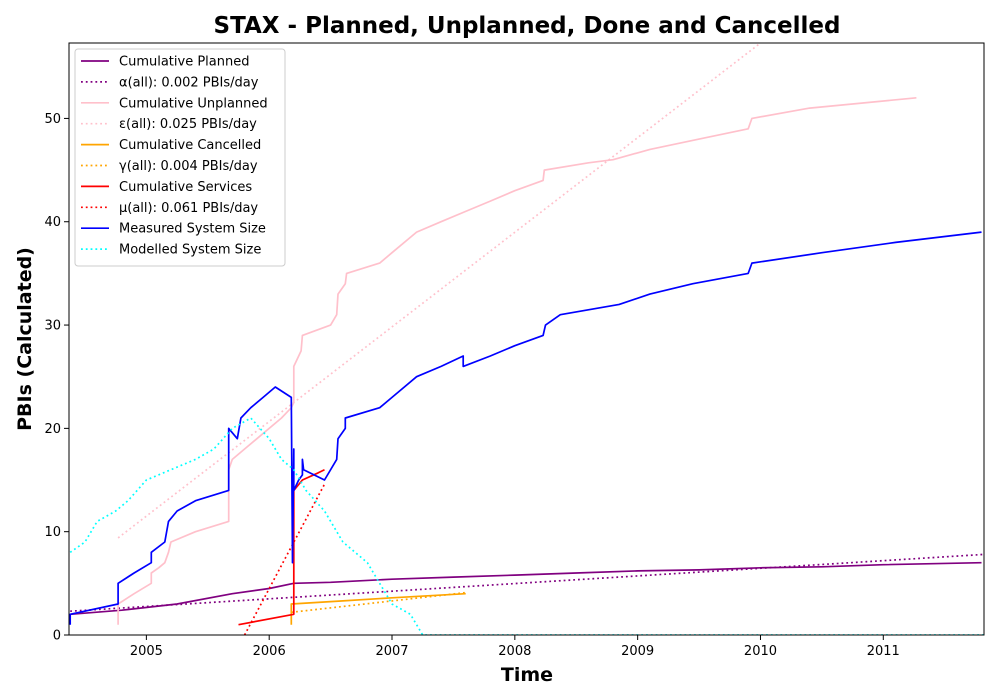 The height and width of the screenshot is (700, 1000). Describe the element at coordinates (52, 429) in the screenshot. I see `y-tick-label: 20` at that location.